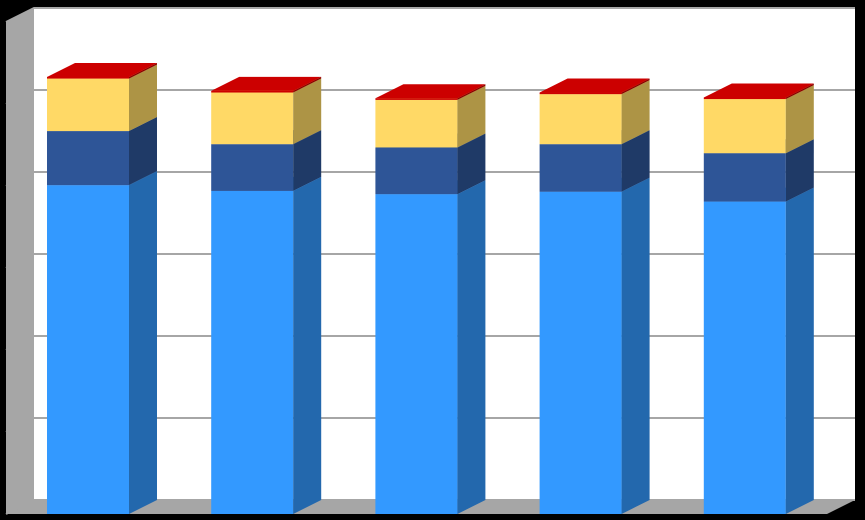 This screenshot has height=520, width=865. I want to click on grid-line, so click(430, 15).